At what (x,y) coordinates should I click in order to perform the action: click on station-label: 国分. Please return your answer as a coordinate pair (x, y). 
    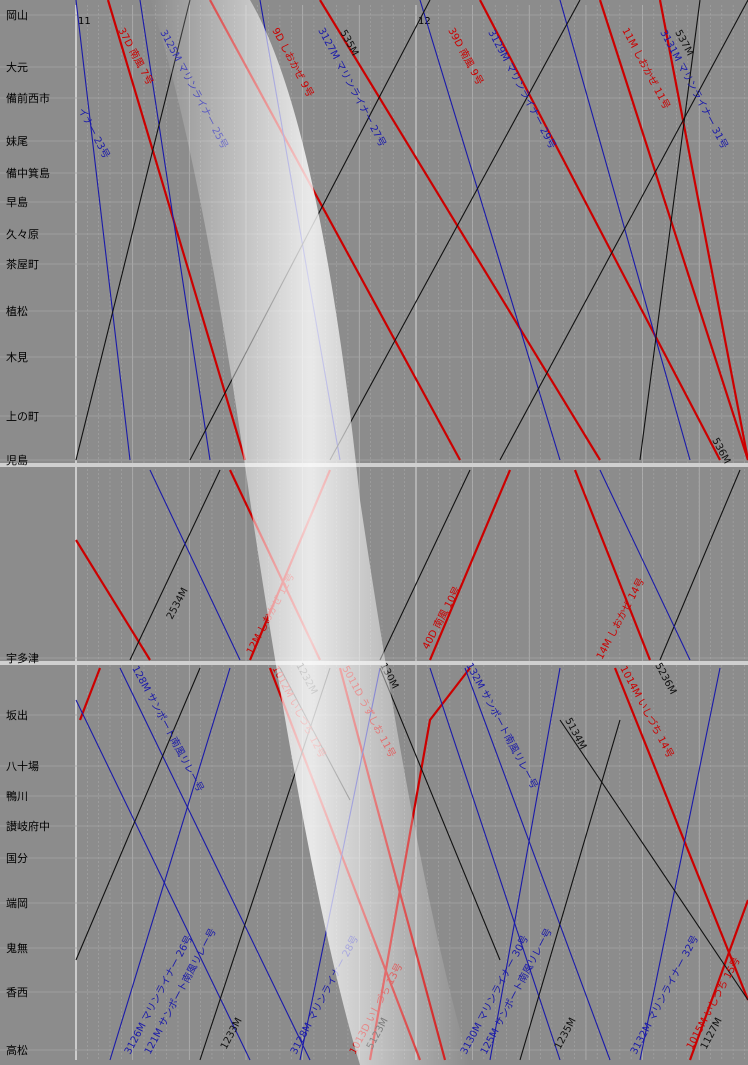
    Looking at the image, I should click on (17, 858).